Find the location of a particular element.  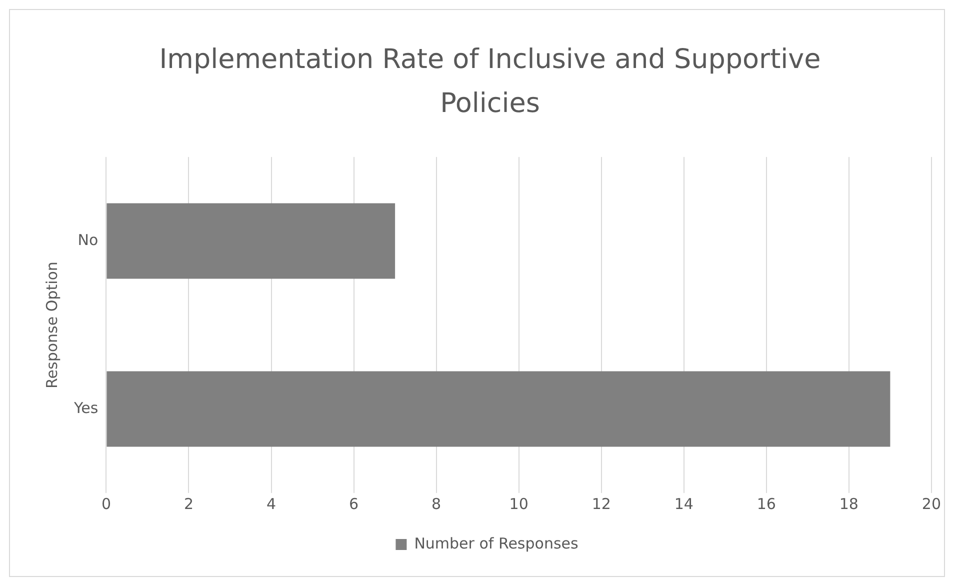

x-tick-label: 18 is located at coordinates (848, 503).